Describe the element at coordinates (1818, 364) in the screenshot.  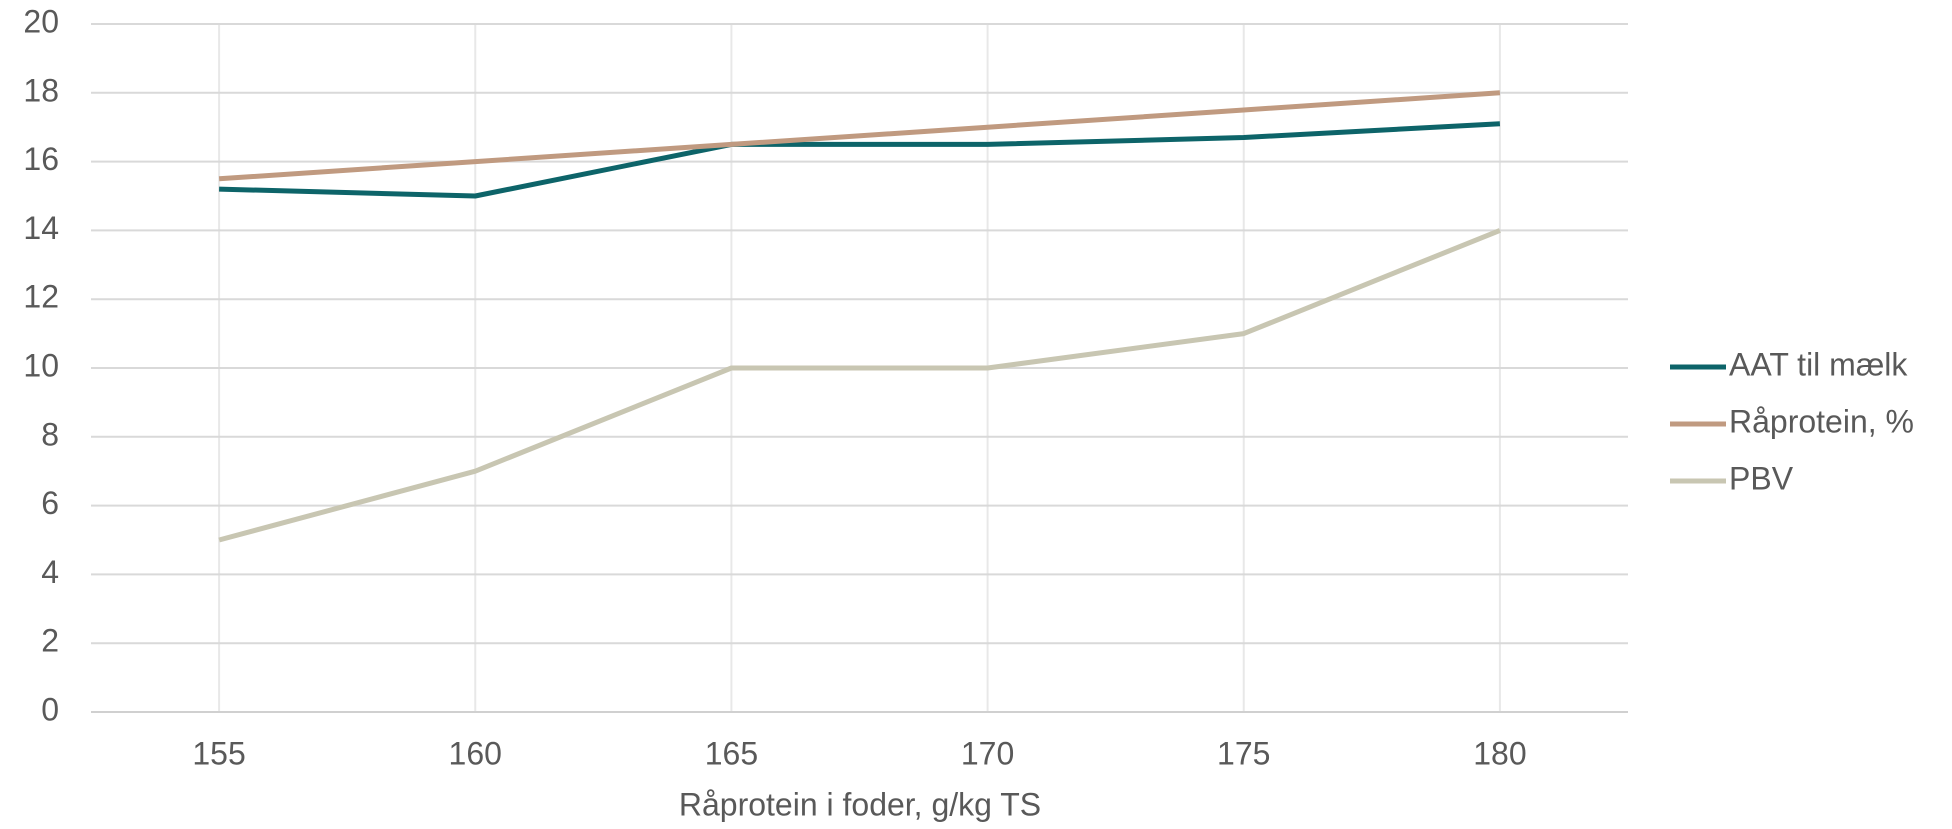
I see `legend-label: AAT til mælk` at that location.